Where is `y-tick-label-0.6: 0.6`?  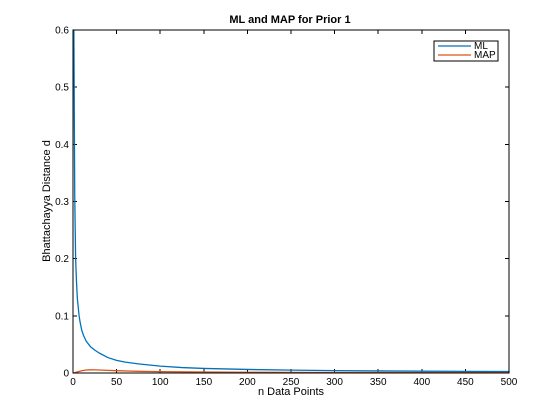
y-tick-label-0.6: 0.6 is located at coordinates (62, 31).